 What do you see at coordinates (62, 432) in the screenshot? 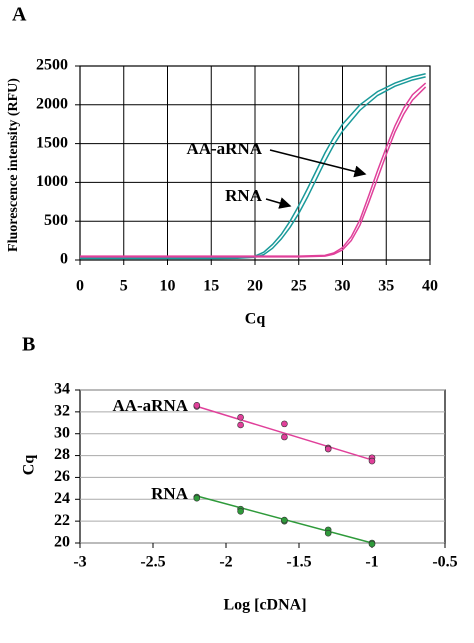
I see `y-tick-label: 30` at bounding box center [62, 432].